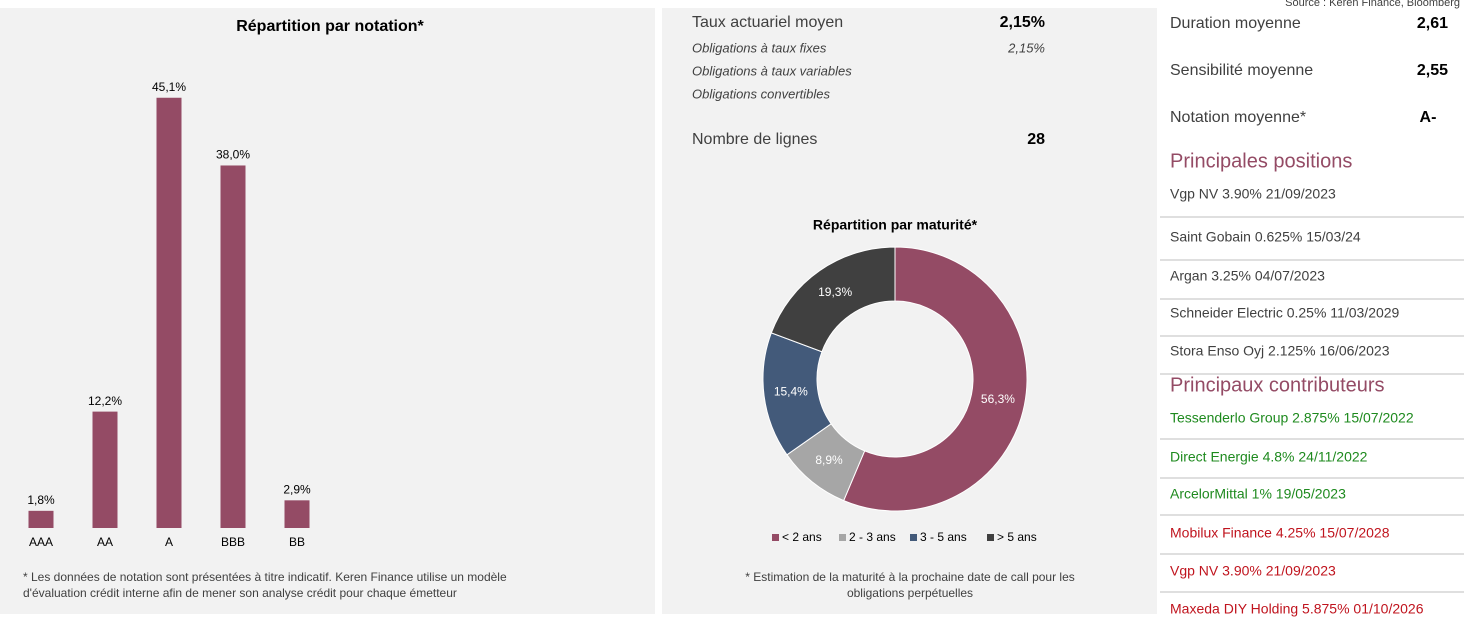 This screenshot has height=618, width=1464. I want to click on legend-label: 2 - 3 ans, so click(872, 537).